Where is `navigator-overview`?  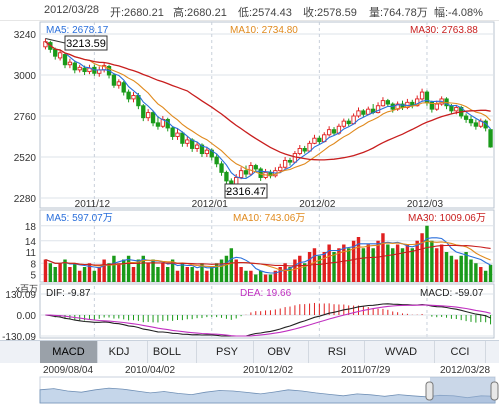
navigator-overview is located at coordinates (269, 390).